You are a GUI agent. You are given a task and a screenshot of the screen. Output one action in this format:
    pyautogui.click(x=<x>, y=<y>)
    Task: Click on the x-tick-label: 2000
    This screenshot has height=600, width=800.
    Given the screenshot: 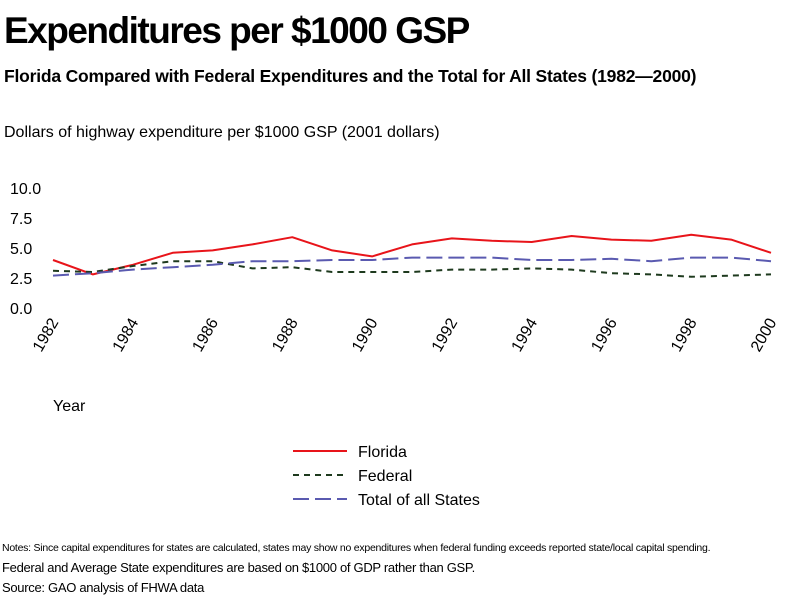 What is the action you would take?
    pyautogui.click(x=764, y=334)
    